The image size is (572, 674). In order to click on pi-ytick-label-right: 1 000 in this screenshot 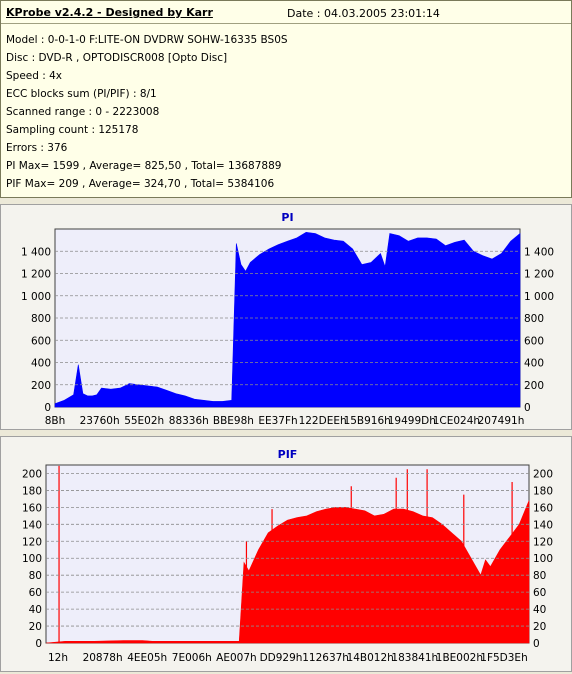, I will do `click(539, 297)`.